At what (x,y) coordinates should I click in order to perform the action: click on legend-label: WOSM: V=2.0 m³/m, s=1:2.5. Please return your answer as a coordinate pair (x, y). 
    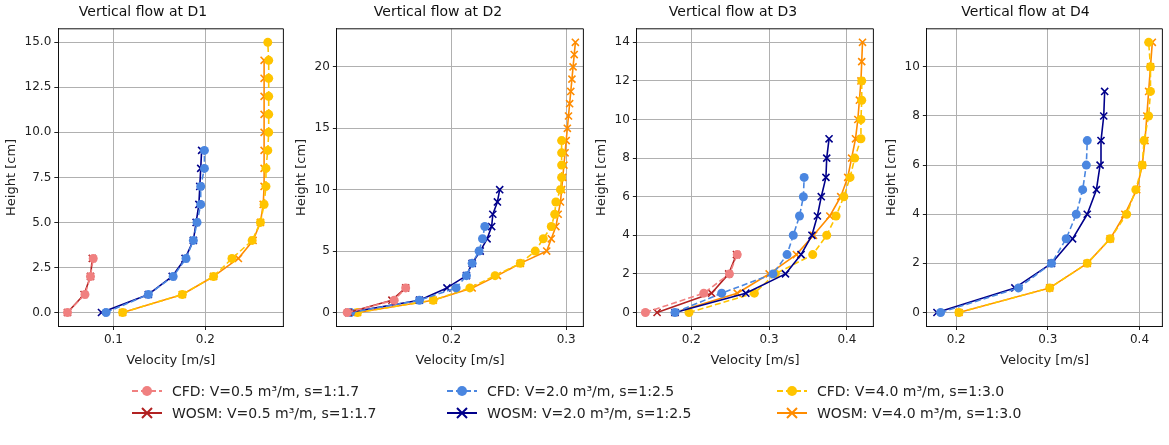
    Looking at the image, I should click on (589, 413).